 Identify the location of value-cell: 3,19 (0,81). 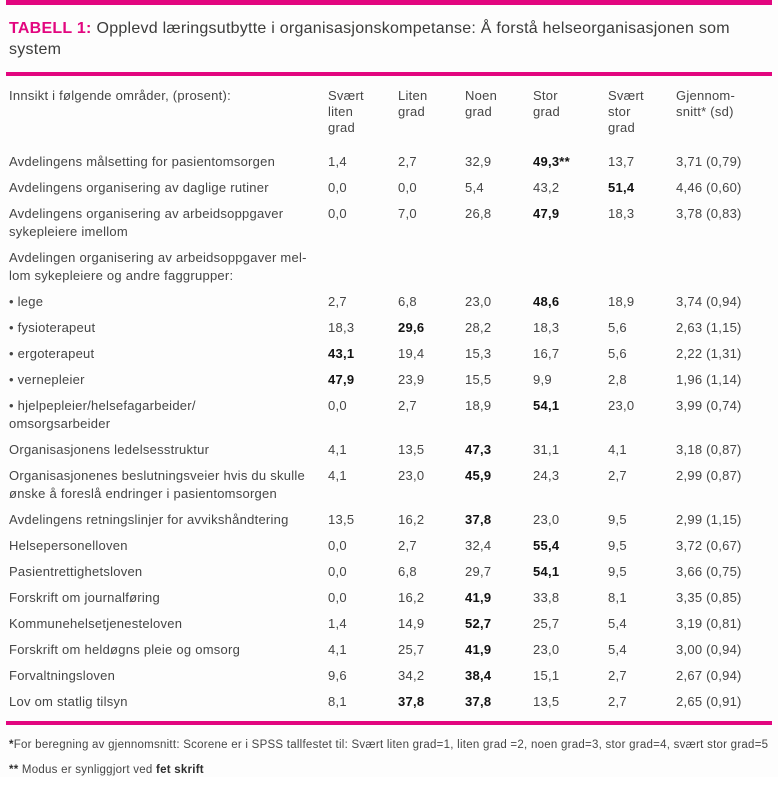
(709, 623).